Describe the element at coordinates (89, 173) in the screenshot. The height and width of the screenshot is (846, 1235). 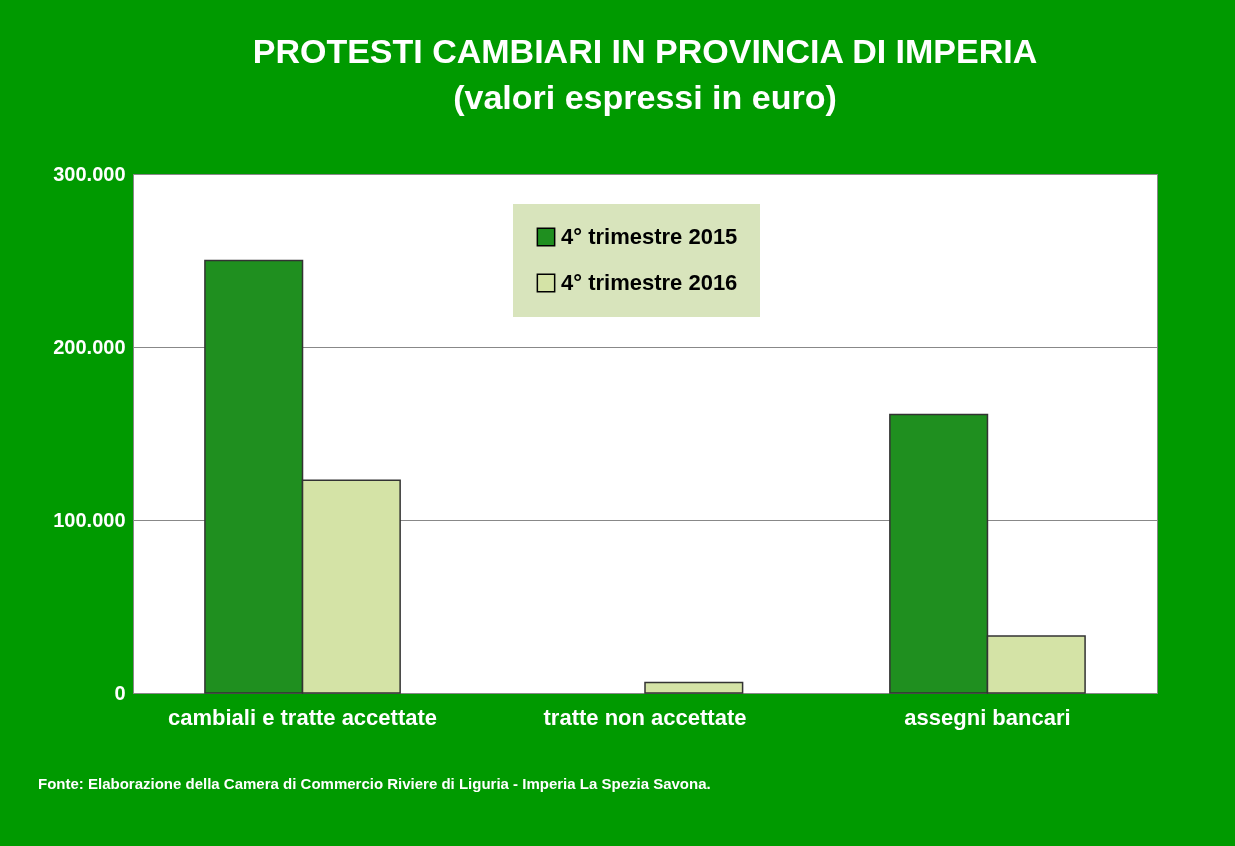
I see `y-tick-label: 300.000` at that location.